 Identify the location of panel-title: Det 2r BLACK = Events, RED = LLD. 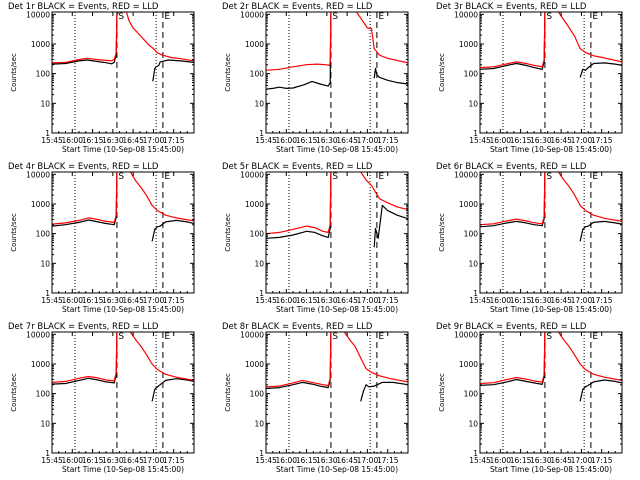
(297, 7).